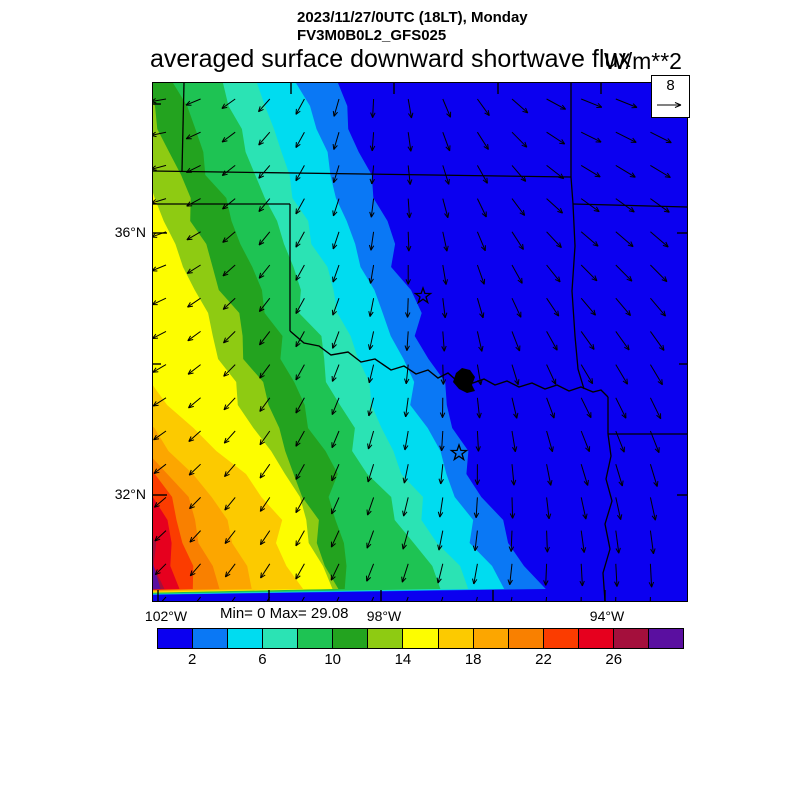  What do you see at coordinates (643, 61) in the screenshot?
I see `units-label: W/m**2` at bounding box center [643, 61].